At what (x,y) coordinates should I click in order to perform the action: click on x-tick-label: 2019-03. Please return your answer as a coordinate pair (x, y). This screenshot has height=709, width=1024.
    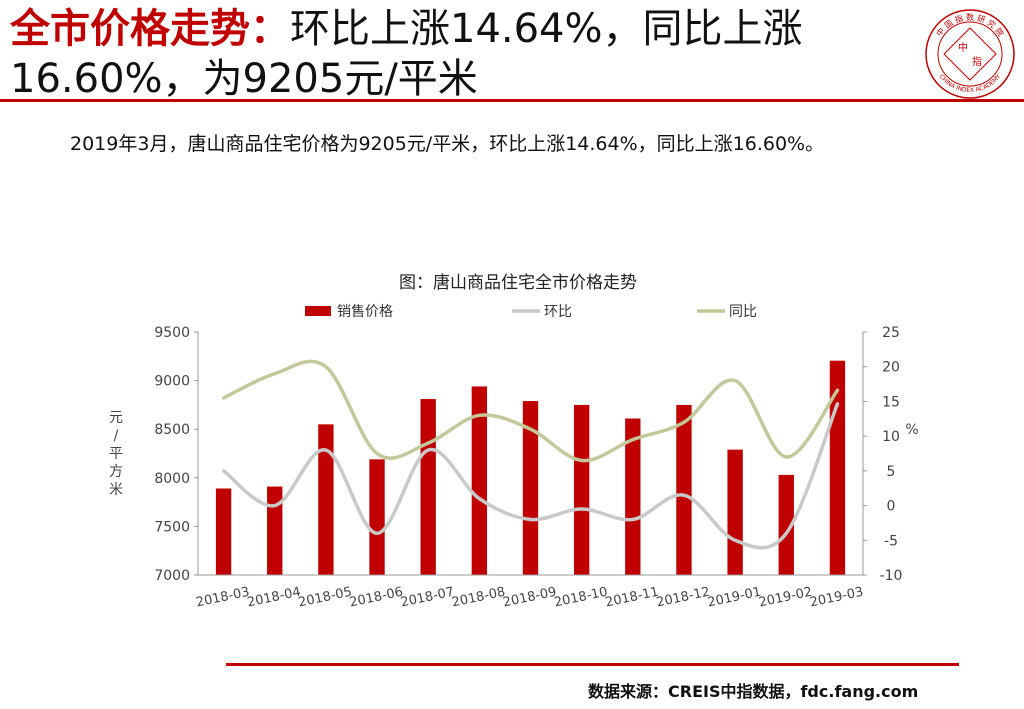
    Looking at the image, I should click on (837, 598).